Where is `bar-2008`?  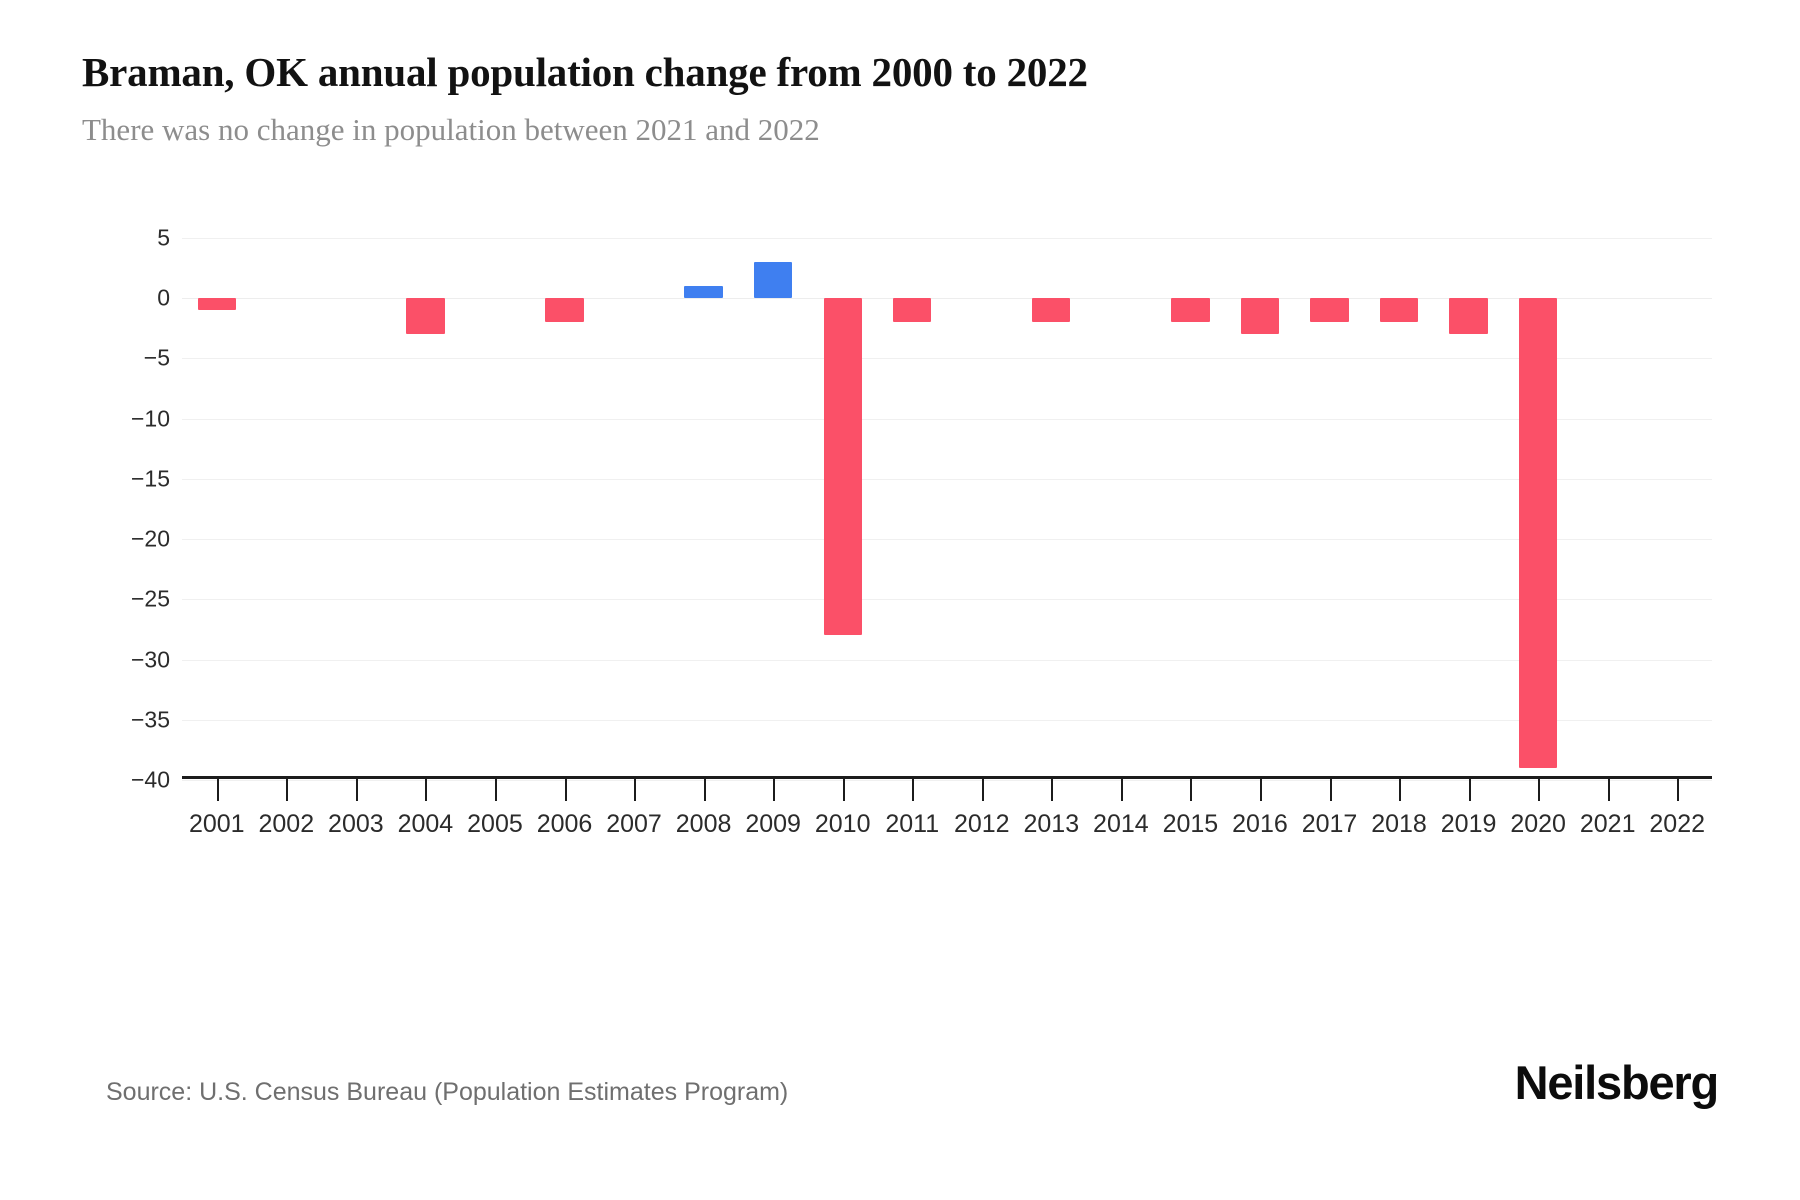
bar-2008 is located at coordinates (703, 292).